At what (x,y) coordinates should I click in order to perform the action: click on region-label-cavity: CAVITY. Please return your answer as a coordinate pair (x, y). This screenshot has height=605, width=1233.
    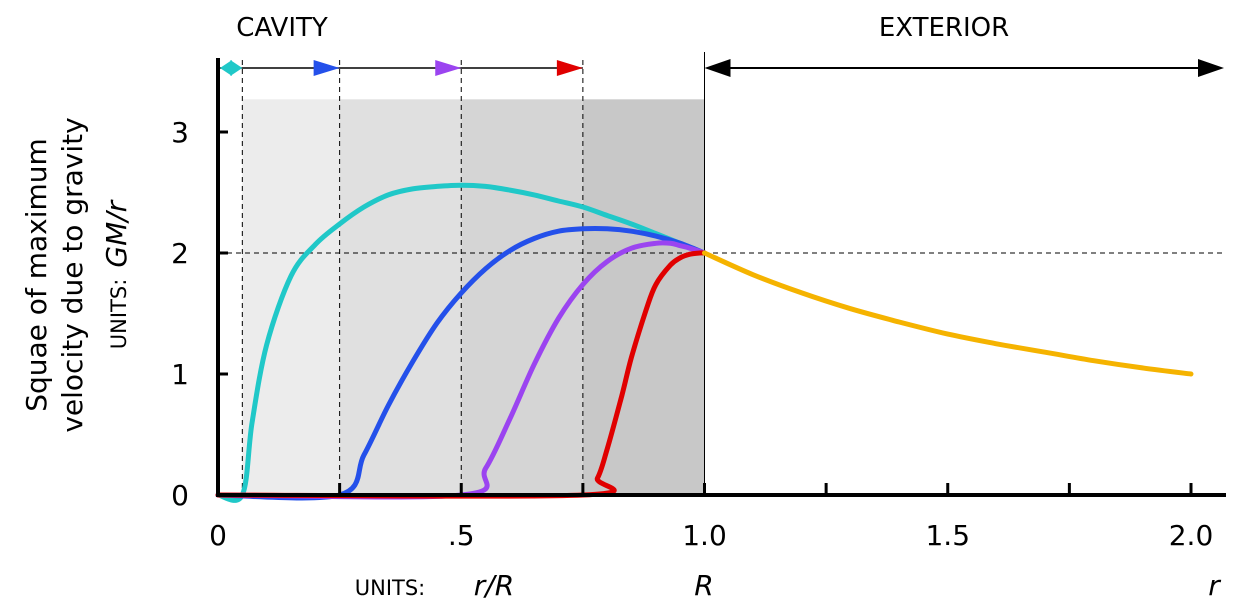
    Looking at the image, I should click on (282, 28).